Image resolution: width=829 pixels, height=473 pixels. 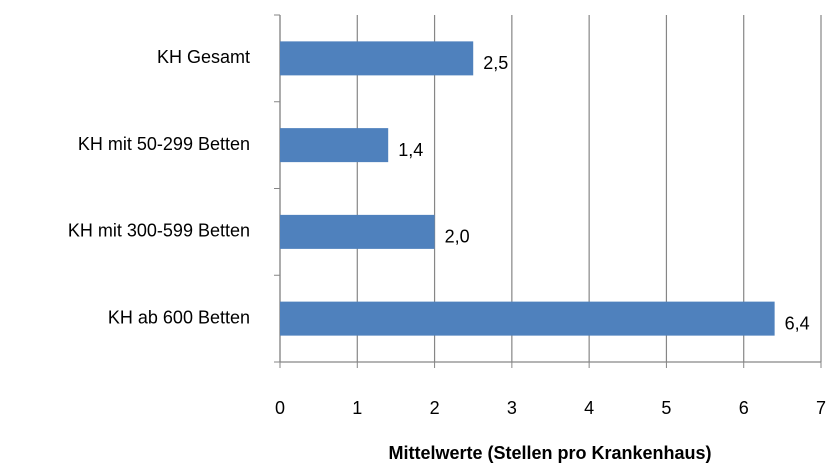 What do you see at coordinates (666, 408) in the screenshot?
I see `x-tick-label: 5` at bounding box center [666, 408].